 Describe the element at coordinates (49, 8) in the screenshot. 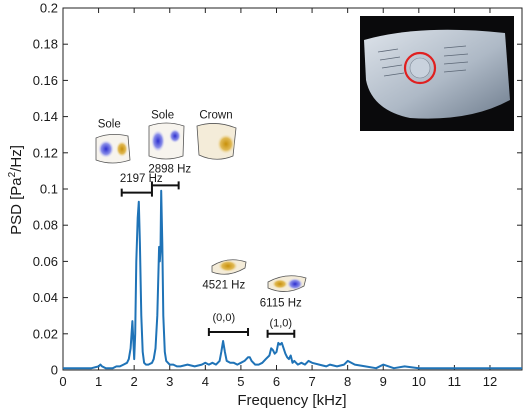

I see `y-tick-label: 0.2` at that location.